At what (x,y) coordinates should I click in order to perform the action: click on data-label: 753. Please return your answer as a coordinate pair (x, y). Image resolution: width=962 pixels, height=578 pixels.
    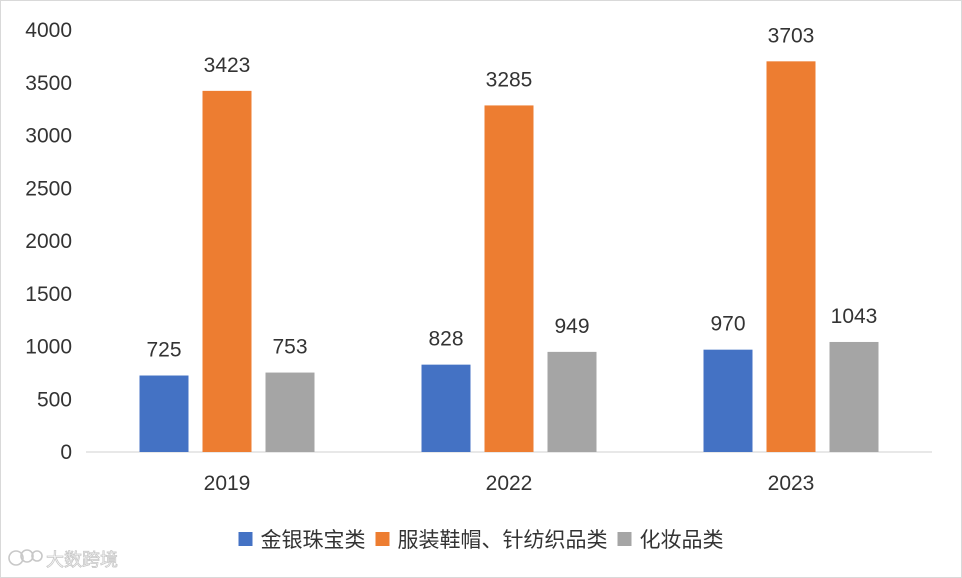
    Looking at the image, I should click on (289, 347).